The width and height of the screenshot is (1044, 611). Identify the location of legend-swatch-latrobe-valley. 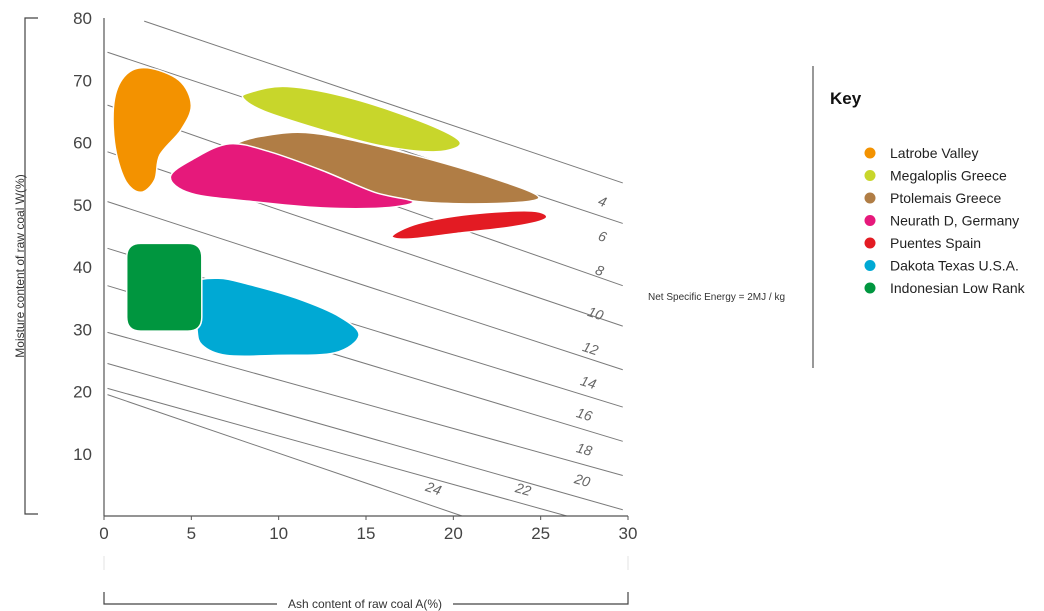
(870, 153).